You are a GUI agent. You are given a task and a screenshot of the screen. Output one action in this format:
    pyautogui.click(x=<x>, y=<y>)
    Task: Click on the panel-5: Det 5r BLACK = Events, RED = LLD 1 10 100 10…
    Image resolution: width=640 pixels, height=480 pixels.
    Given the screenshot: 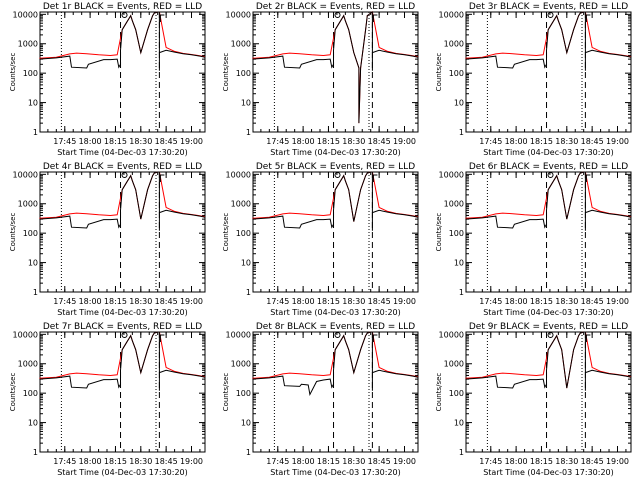 What is the action you would take?
    pyautogui.click(x=320, y=239)
    